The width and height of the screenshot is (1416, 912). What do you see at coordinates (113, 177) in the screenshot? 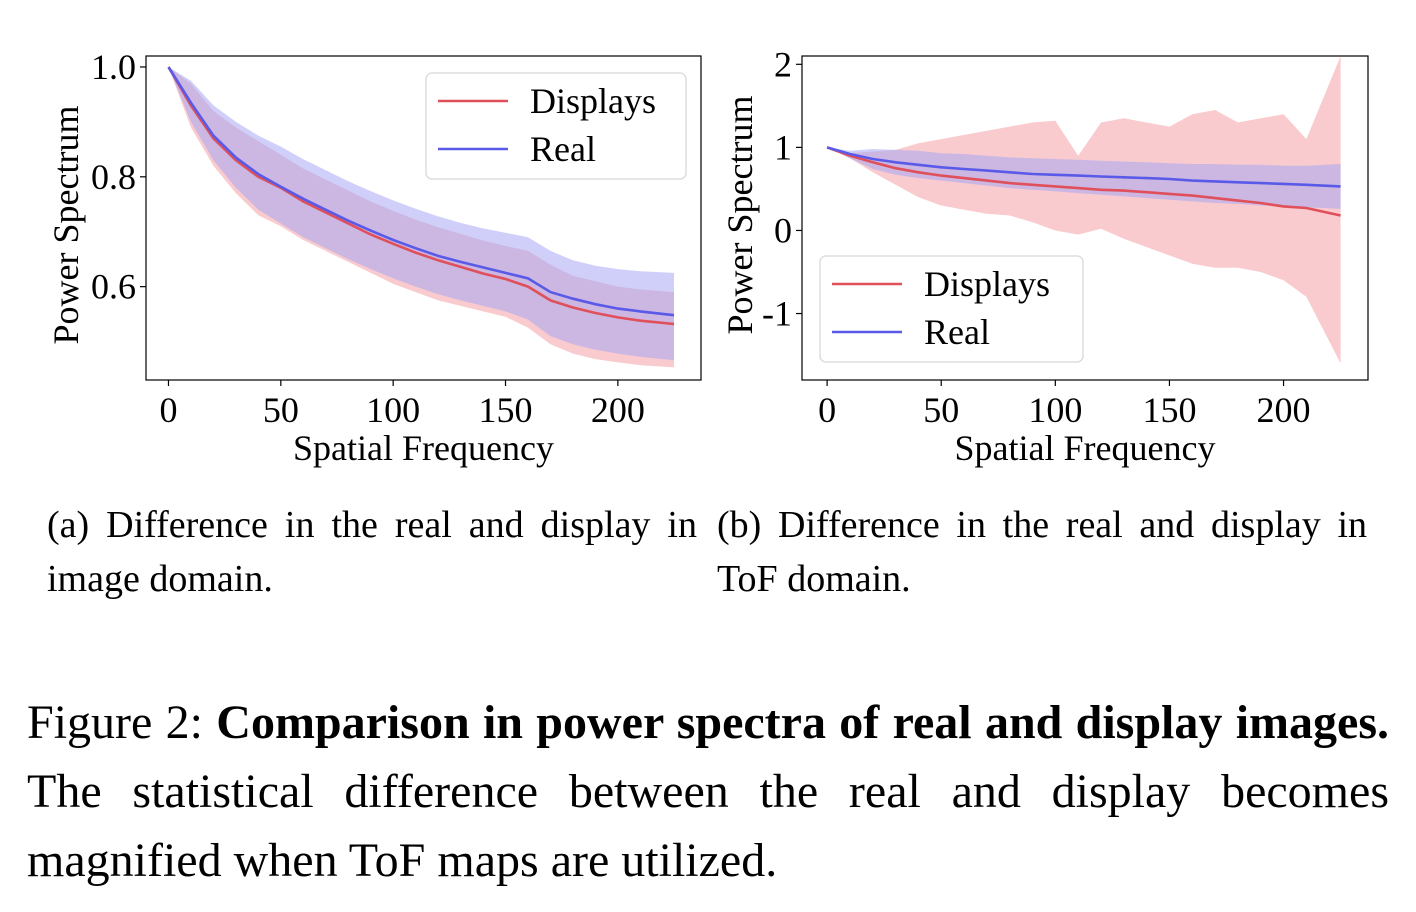
I see `y-tick-label: 0.8` at bounding box center [113, 177].